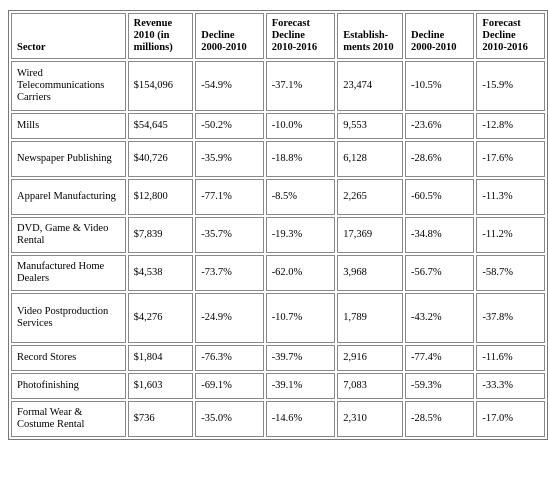  Describe the element at coordinates (68, 159) in the screenshot. I see `sector-cell: Newspaper Publishing` at that location.